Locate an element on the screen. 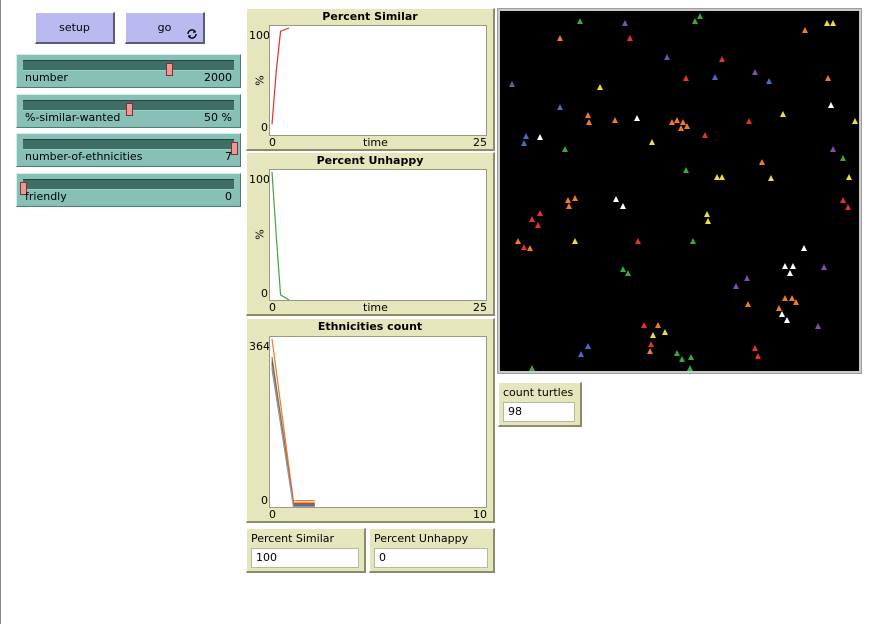 The image size is (872, 624). monitor-label: count turtles is located at coordinates (538, 392).